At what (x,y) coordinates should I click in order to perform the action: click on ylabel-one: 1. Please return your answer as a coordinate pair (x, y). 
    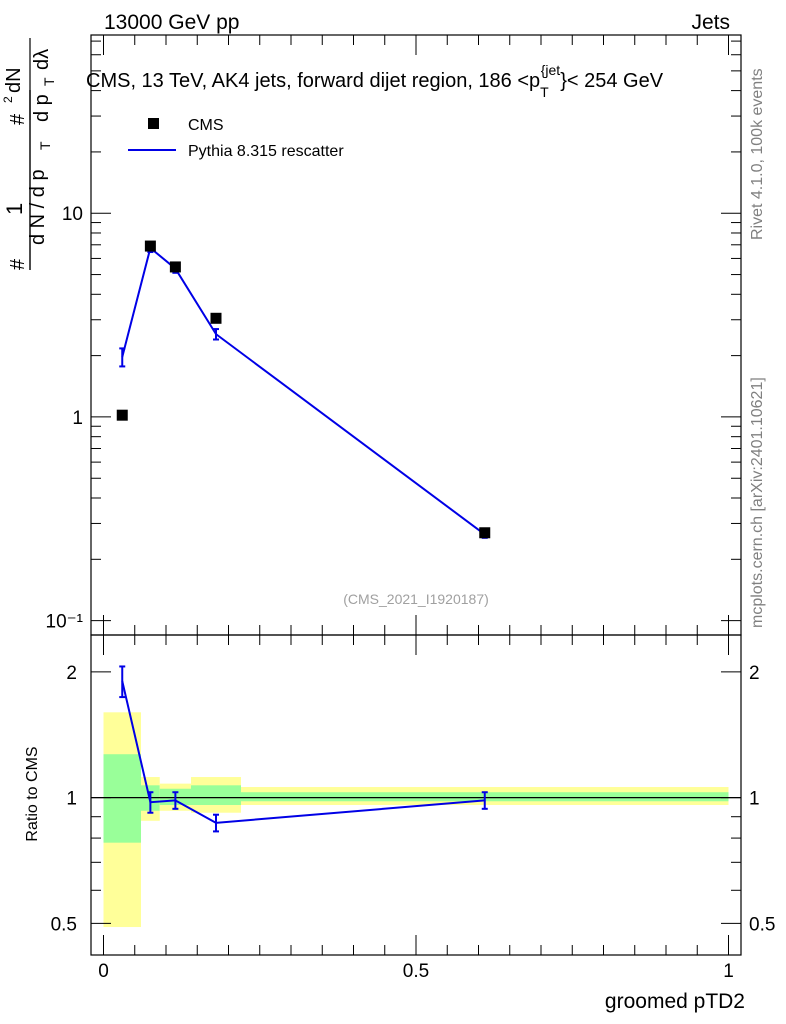
    Looking at the image, I should click on (14, 209).